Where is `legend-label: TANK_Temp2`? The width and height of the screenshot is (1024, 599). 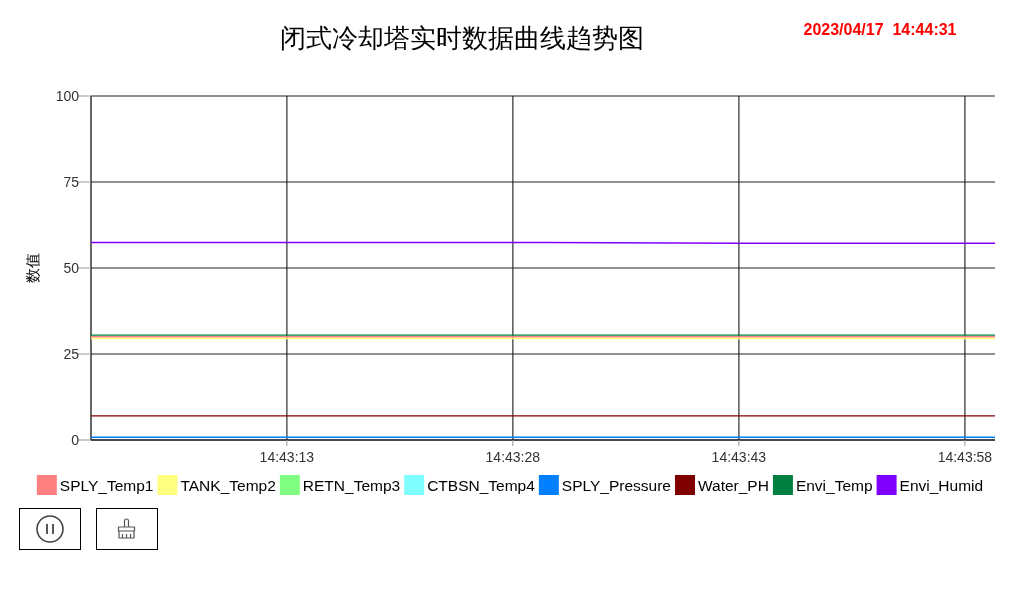 legend-label: TANK_Temp2 is located at coordinates (228, 485).